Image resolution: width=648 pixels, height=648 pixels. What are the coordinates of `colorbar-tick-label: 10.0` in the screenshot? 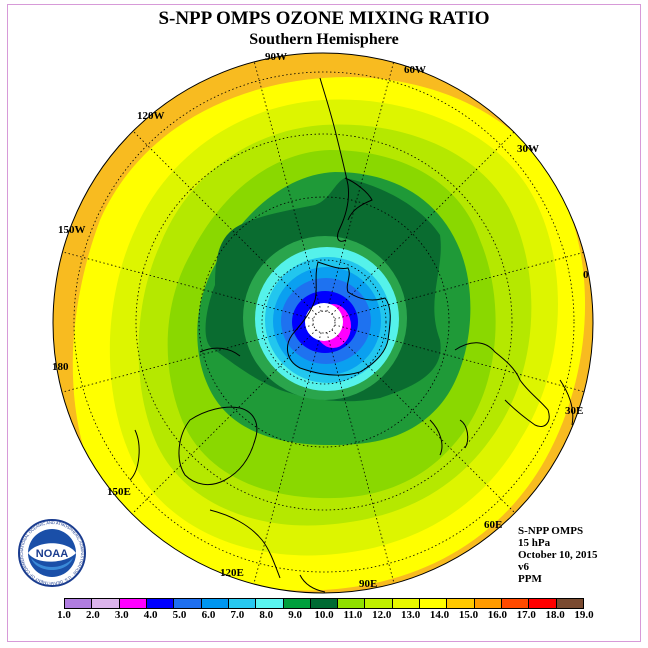 It's located at (324, 615).